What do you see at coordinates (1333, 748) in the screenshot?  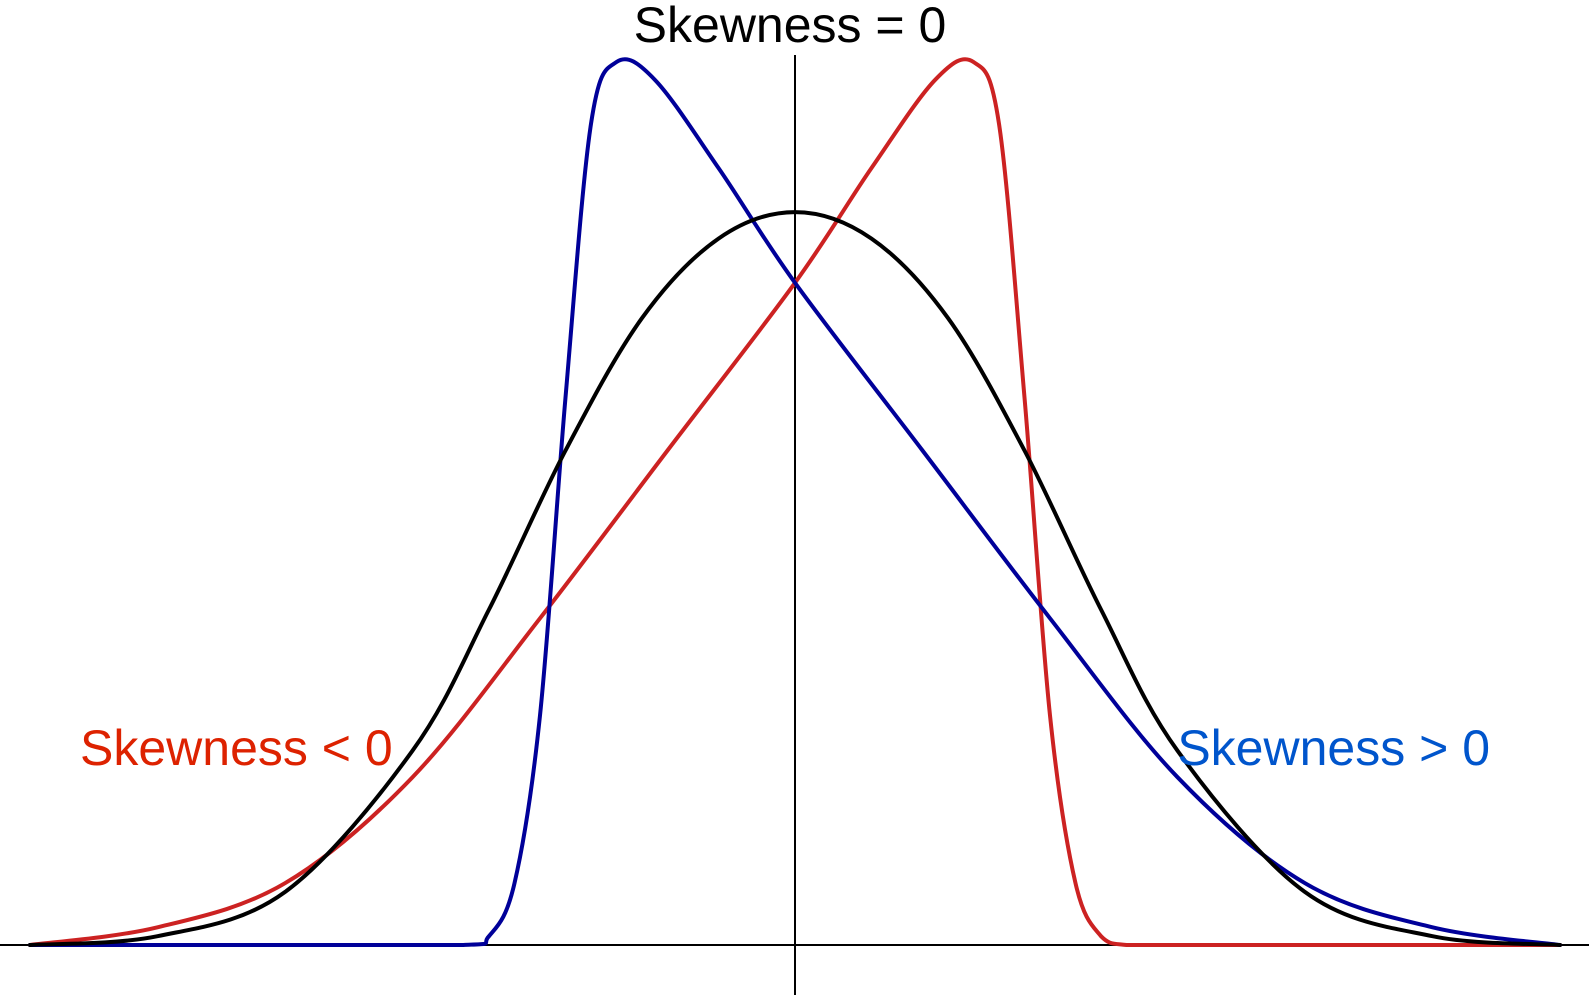 I see `label-skewness-positive: Skewness > 0` at bounding box center [1333, 748].